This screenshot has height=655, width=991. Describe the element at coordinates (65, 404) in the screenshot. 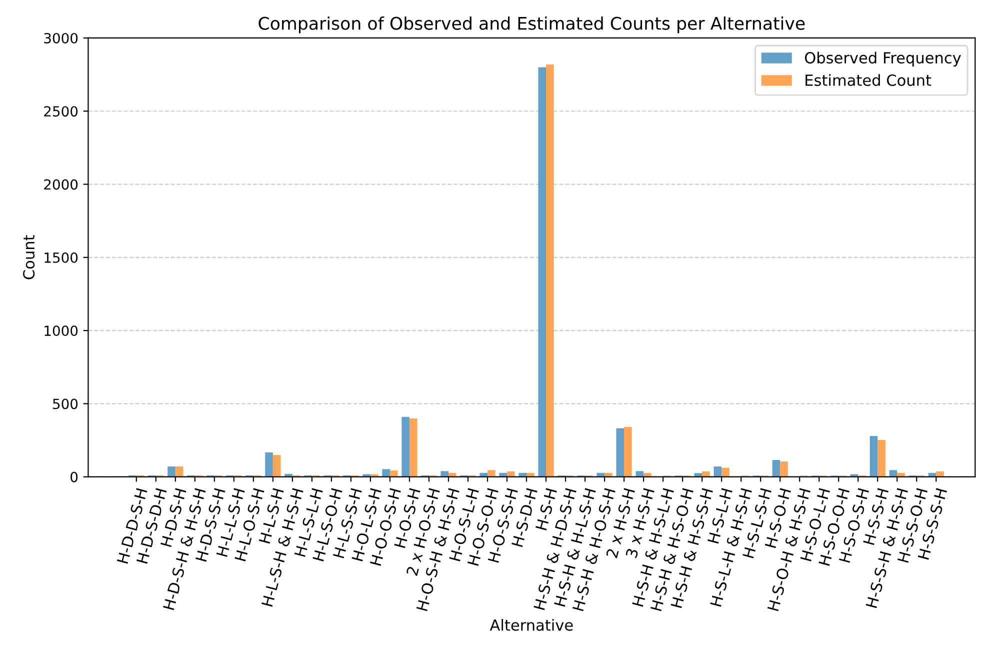

I see `y-tick-label: 500` at that location.